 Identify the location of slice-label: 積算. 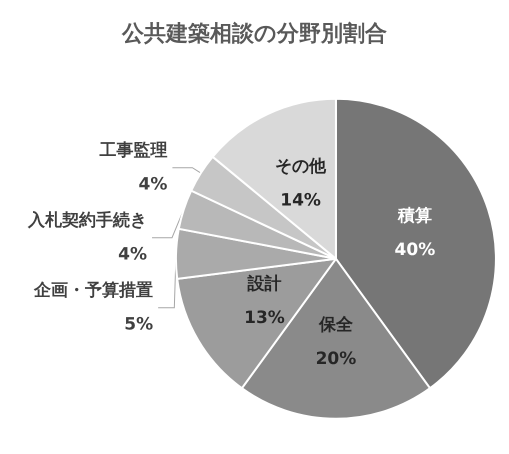
(414, 216).